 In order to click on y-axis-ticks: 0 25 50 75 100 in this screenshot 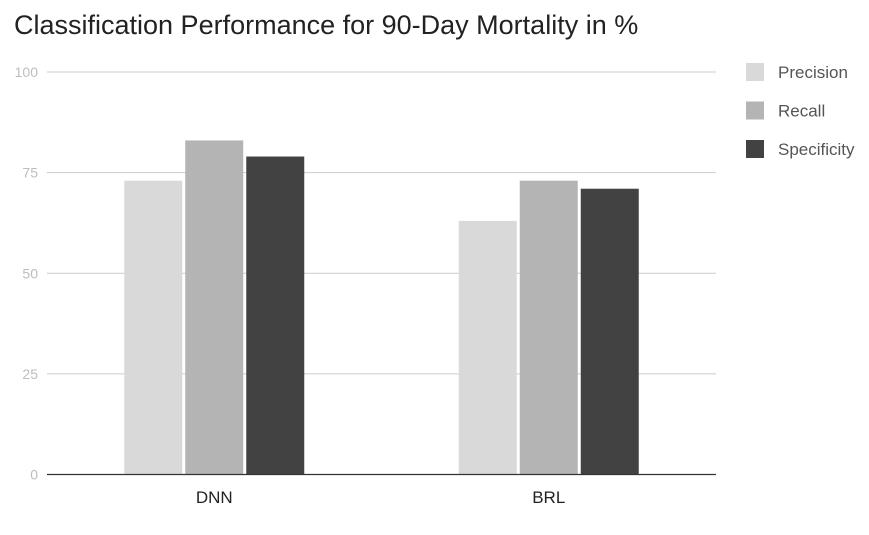, I will do `click(27, 273)`.